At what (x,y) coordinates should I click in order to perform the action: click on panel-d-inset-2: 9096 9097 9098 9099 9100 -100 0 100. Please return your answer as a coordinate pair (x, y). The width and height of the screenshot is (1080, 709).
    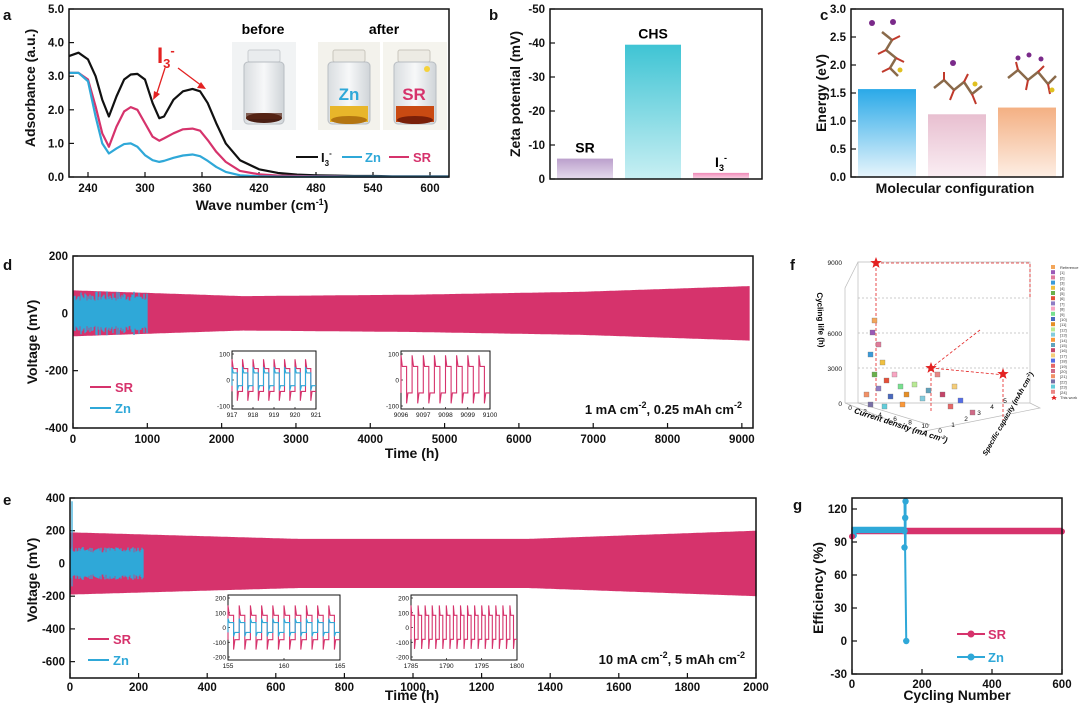
    Looking at the image, I should click on (442, 384).